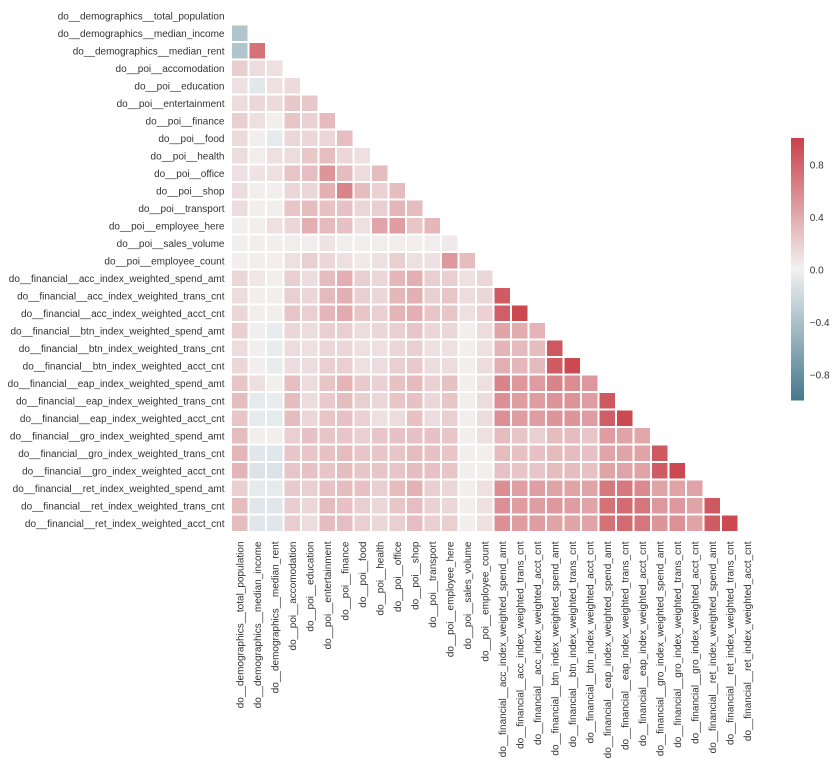 This screenshot has height=763, width=837. Describe the element at coordinates (820, 323) in the screenshot. I see `svg-text: −0.4` at that location.